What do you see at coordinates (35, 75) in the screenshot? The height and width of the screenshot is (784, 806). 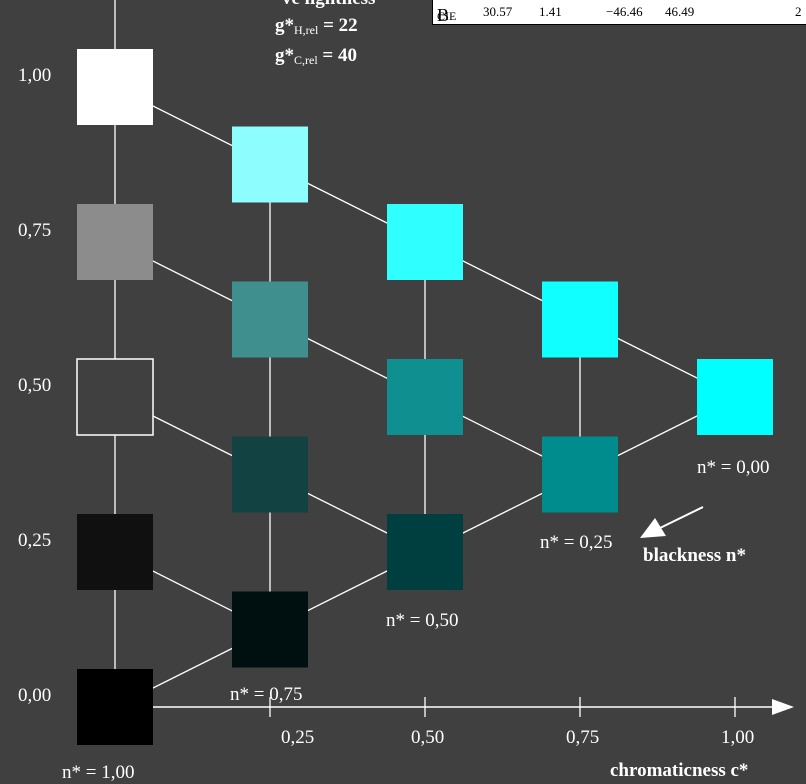 I see `y-tick-label: 1,00` at bounding box center [35, 75].